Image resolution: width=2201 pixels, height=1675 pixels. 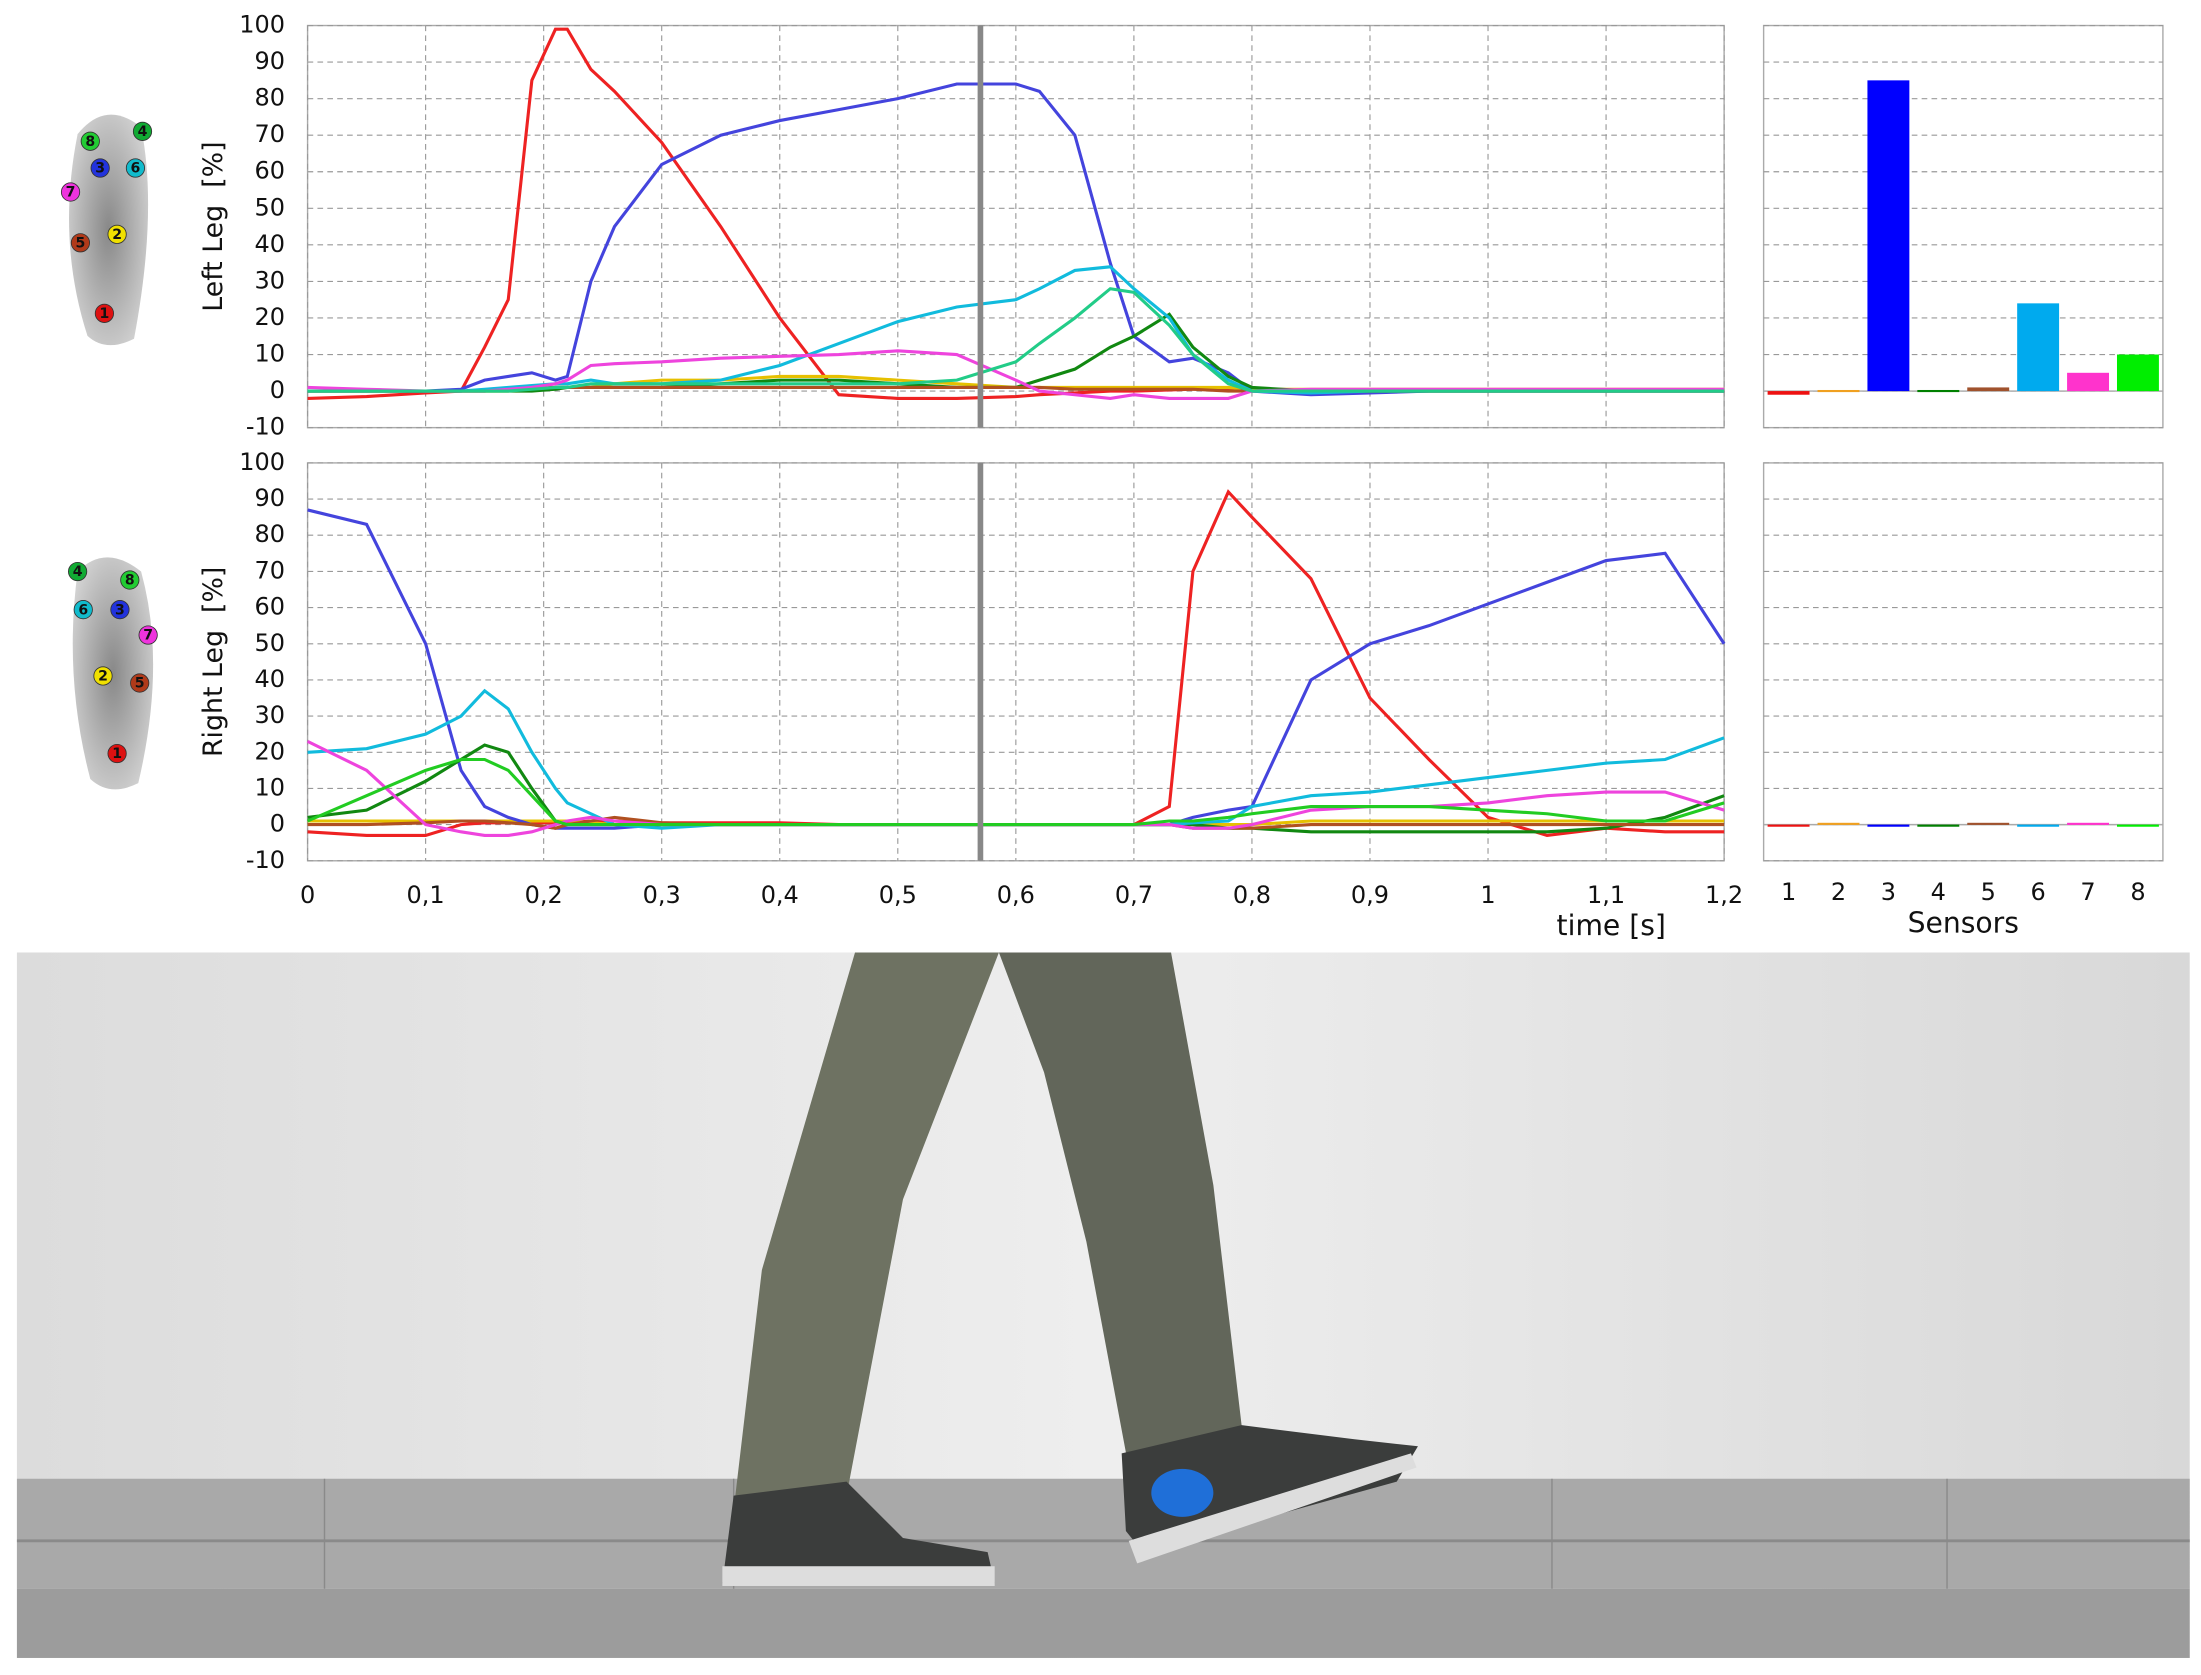 What do you see at coordinates (2038, 892) in the screenshot?
I see `x-tick-label: 6` at bounding box center [2038, 892].